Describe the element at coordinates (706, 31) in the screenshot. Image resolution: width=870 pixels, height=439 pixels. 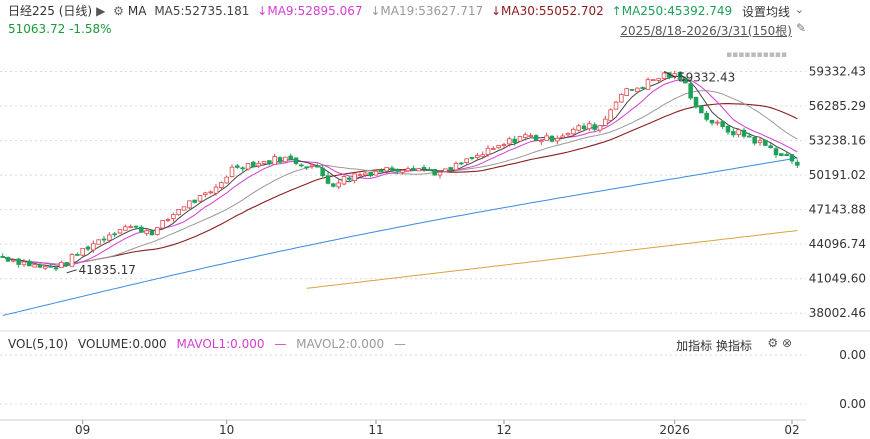
I see `date-range: 2025/8/18-2026/3/31(150根)` at that location.